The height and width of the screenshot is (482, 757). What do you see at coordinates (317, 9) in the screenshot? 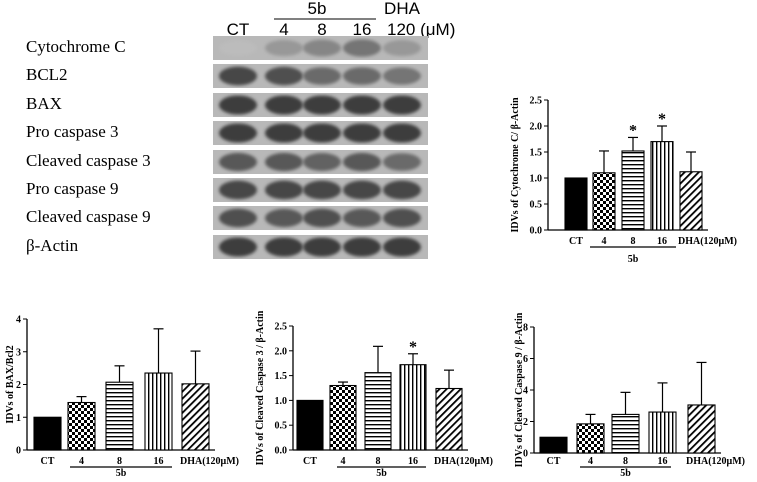
I see `header-group: 5b` at bounding box center [317, 9].